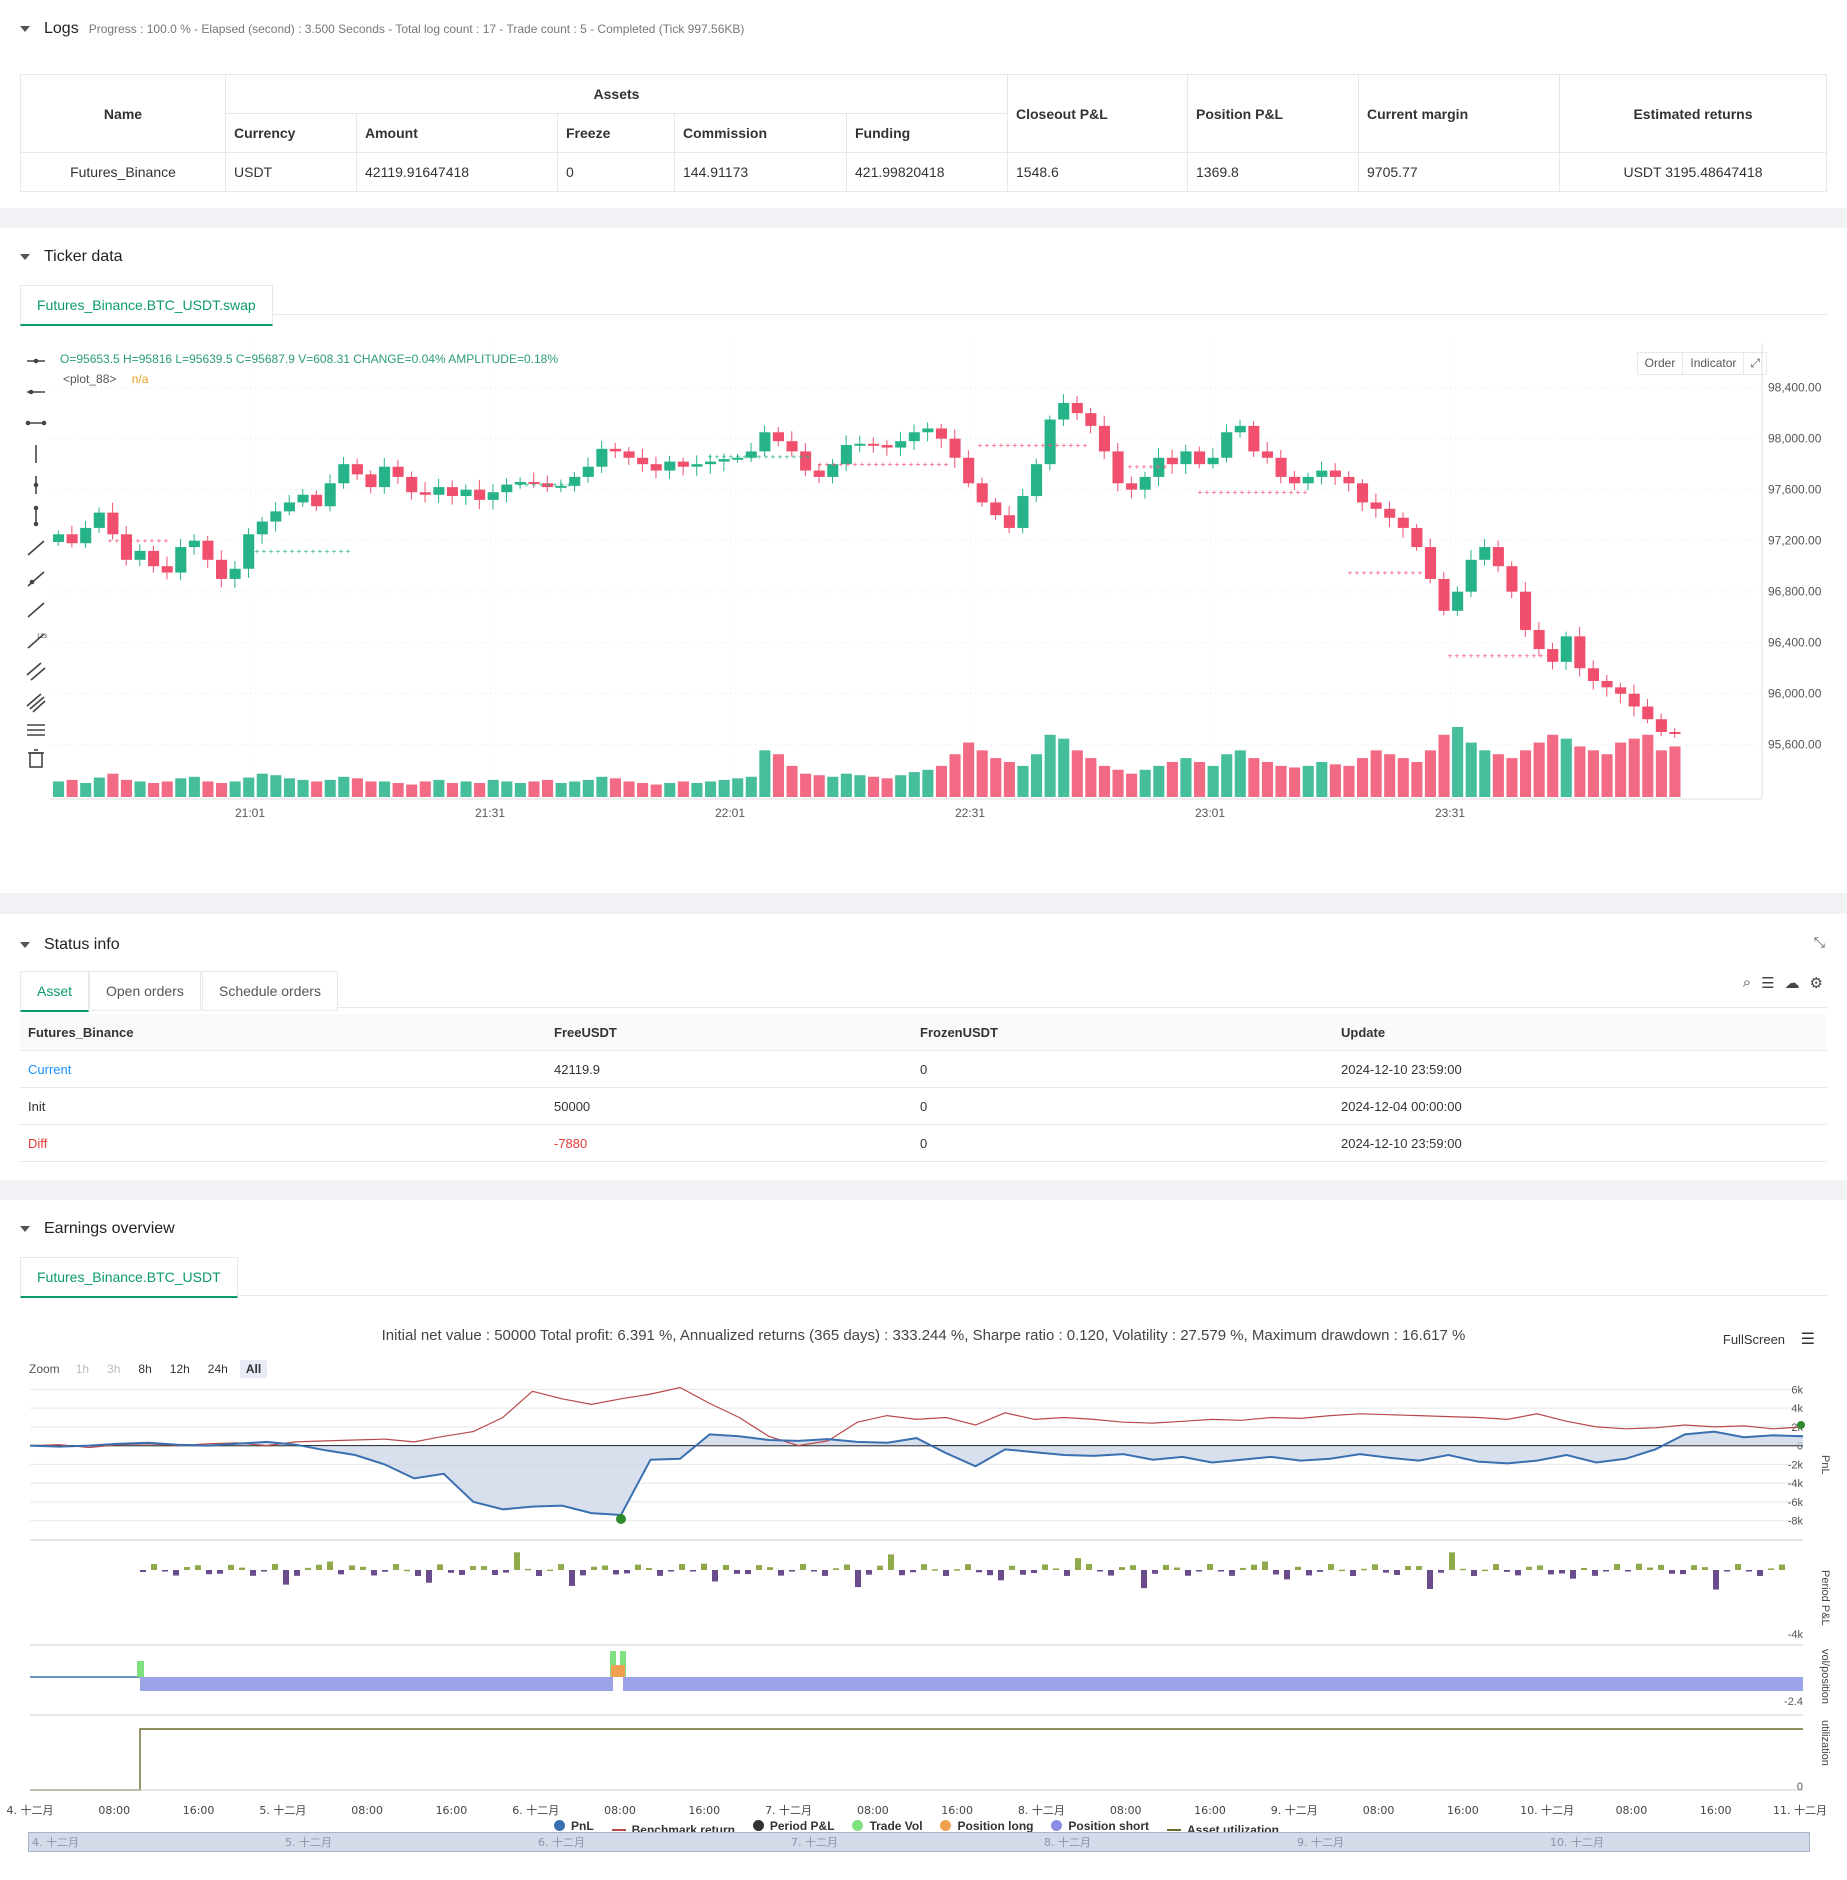 This screenshot has height=1880, width=1847. What do you see at coordinates (1768, 983) in the screenshot?
I see `list-icon: ☰` at bounding box center [1768, 983].